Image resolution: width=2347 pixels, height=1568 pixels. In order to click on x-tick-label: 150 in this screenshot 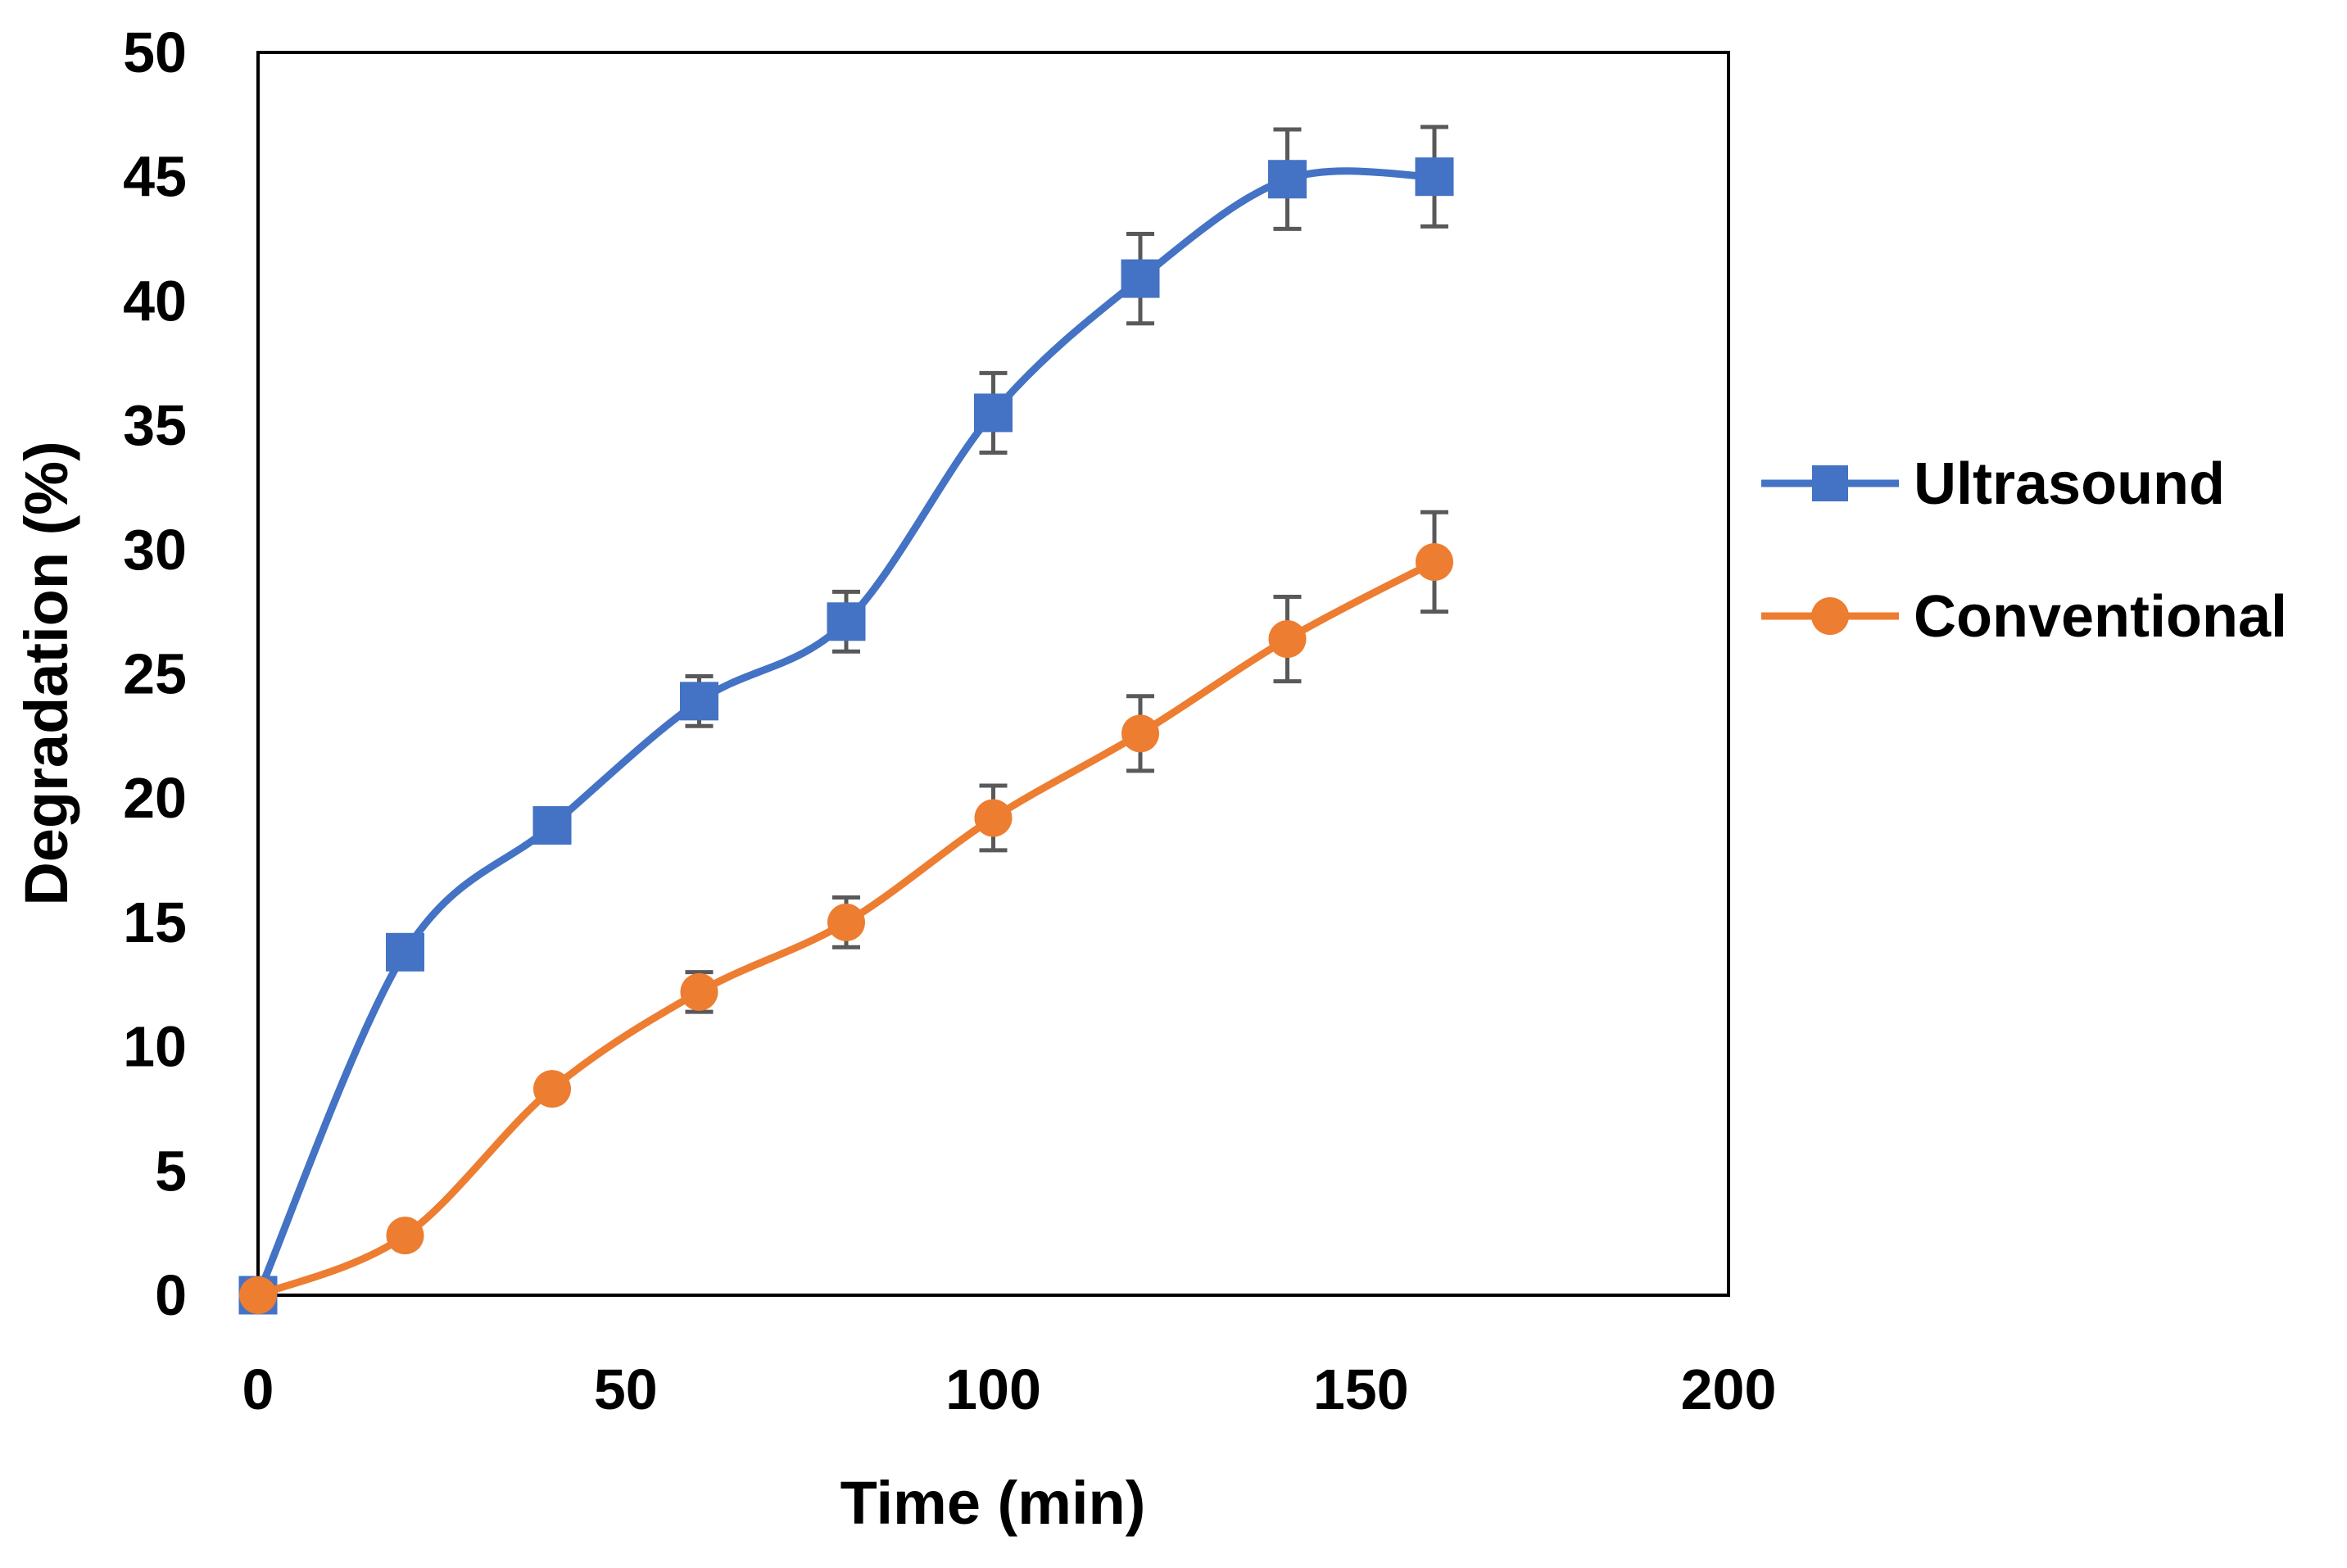, I will do `click(1361, 1389)`.